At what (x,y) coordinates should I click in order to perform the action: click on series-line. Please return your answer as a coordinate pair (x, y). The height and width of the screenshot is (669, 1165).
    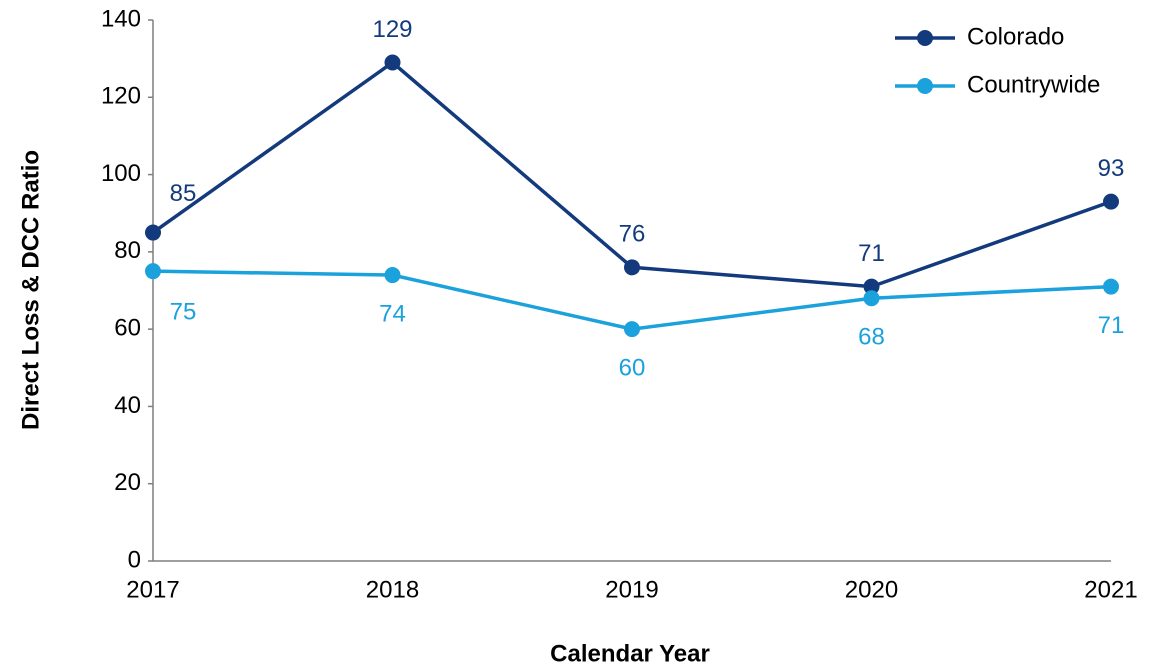
    Looking at the image, I should click on (632, 300).